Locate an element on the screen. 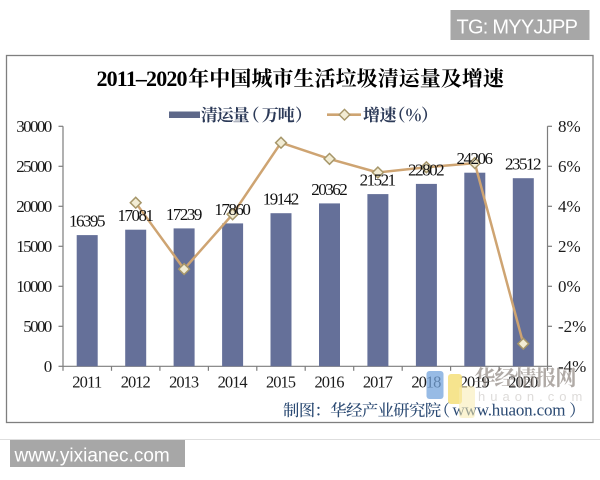  svg-text: 23512 is located at coordinates (523, 164).